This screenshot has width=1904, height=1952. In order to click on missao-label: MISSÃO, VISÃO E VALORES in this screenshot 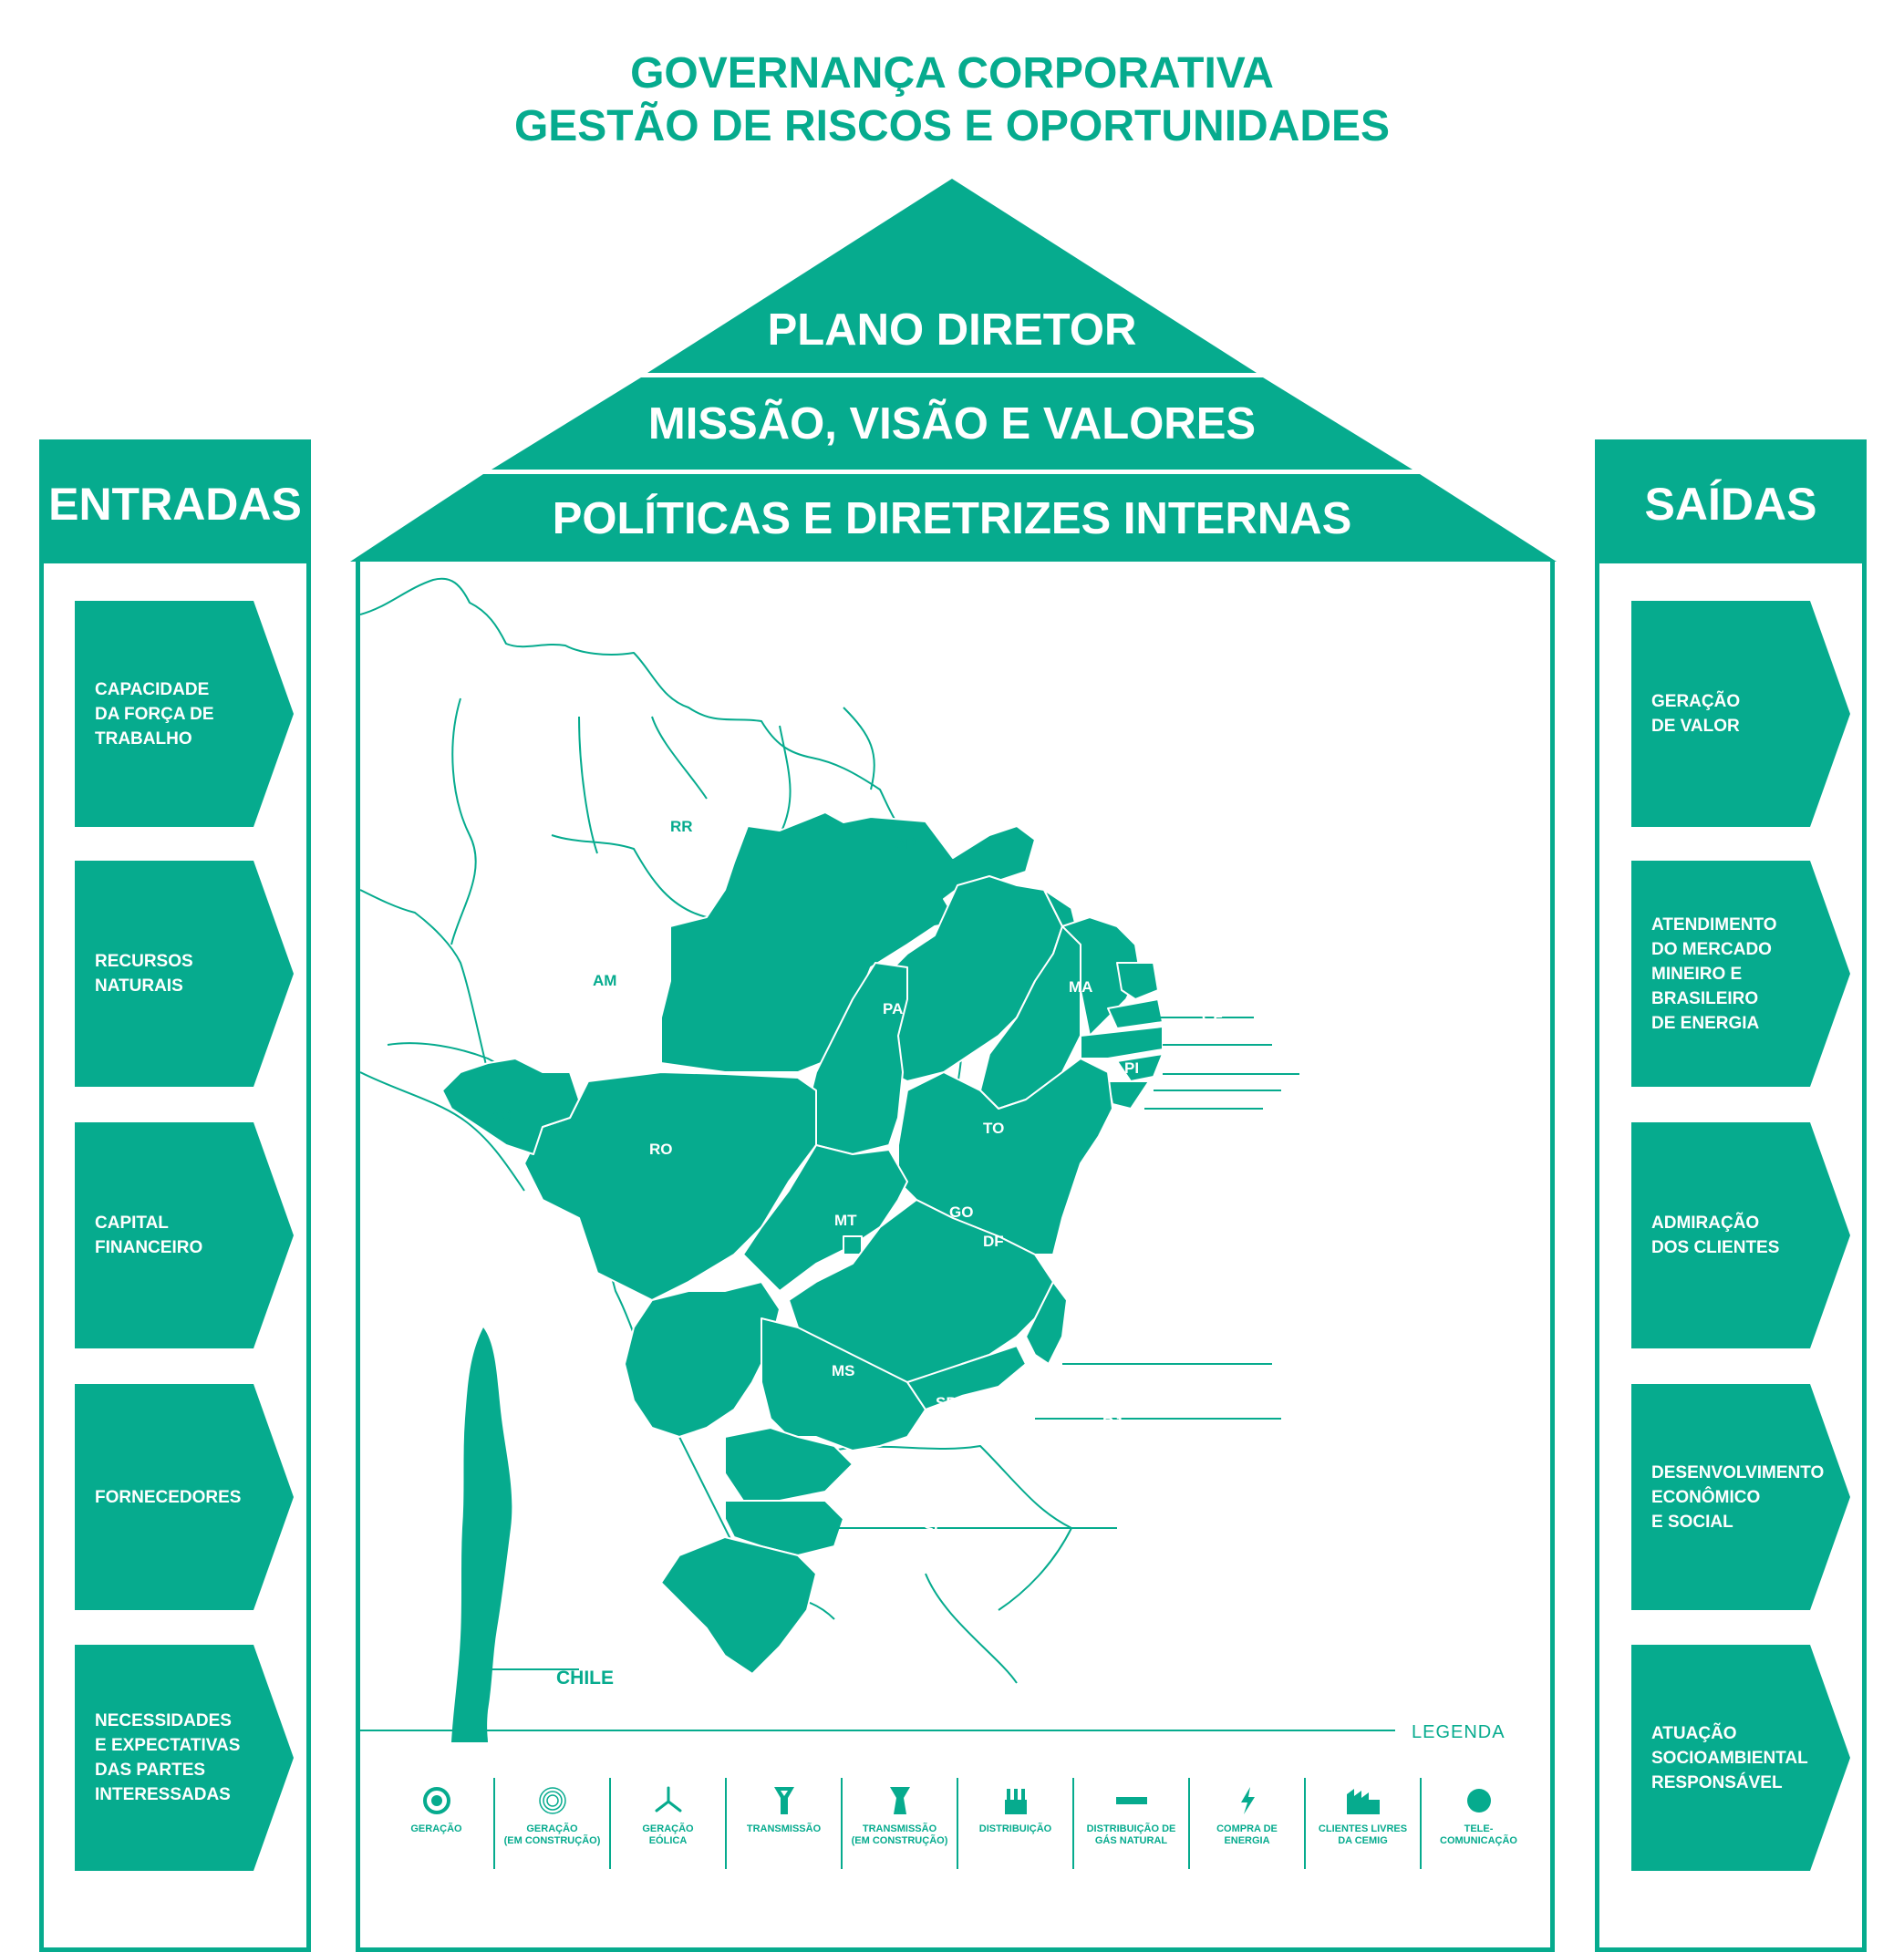, I will do `click(952, 424)`.